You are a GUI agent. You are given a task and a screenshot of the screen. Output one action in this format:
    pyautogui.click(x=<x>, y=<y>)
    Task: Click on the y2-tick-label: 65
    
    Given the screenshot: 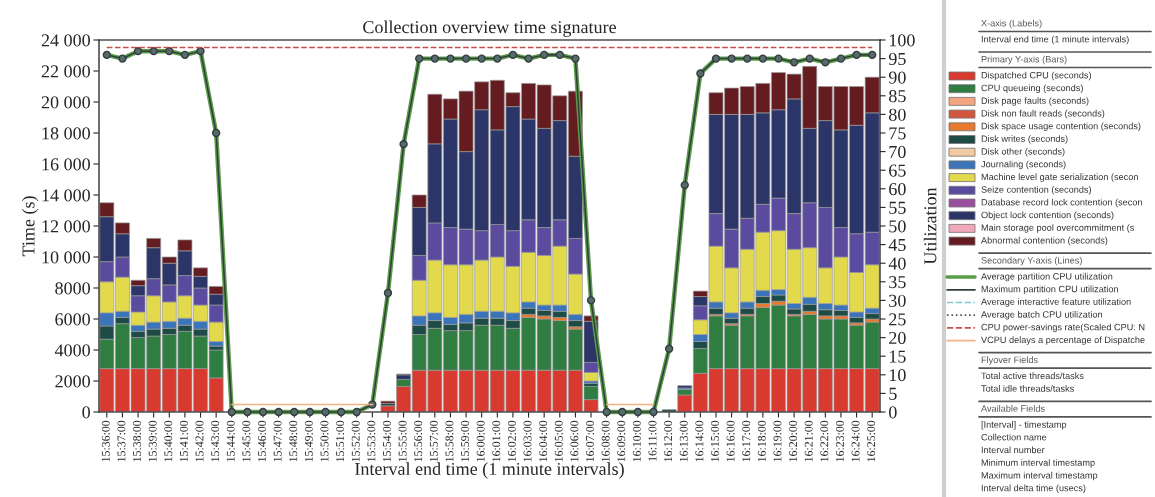 What is the action you would take?
    pyautogui.click(x=897, y=170)
    